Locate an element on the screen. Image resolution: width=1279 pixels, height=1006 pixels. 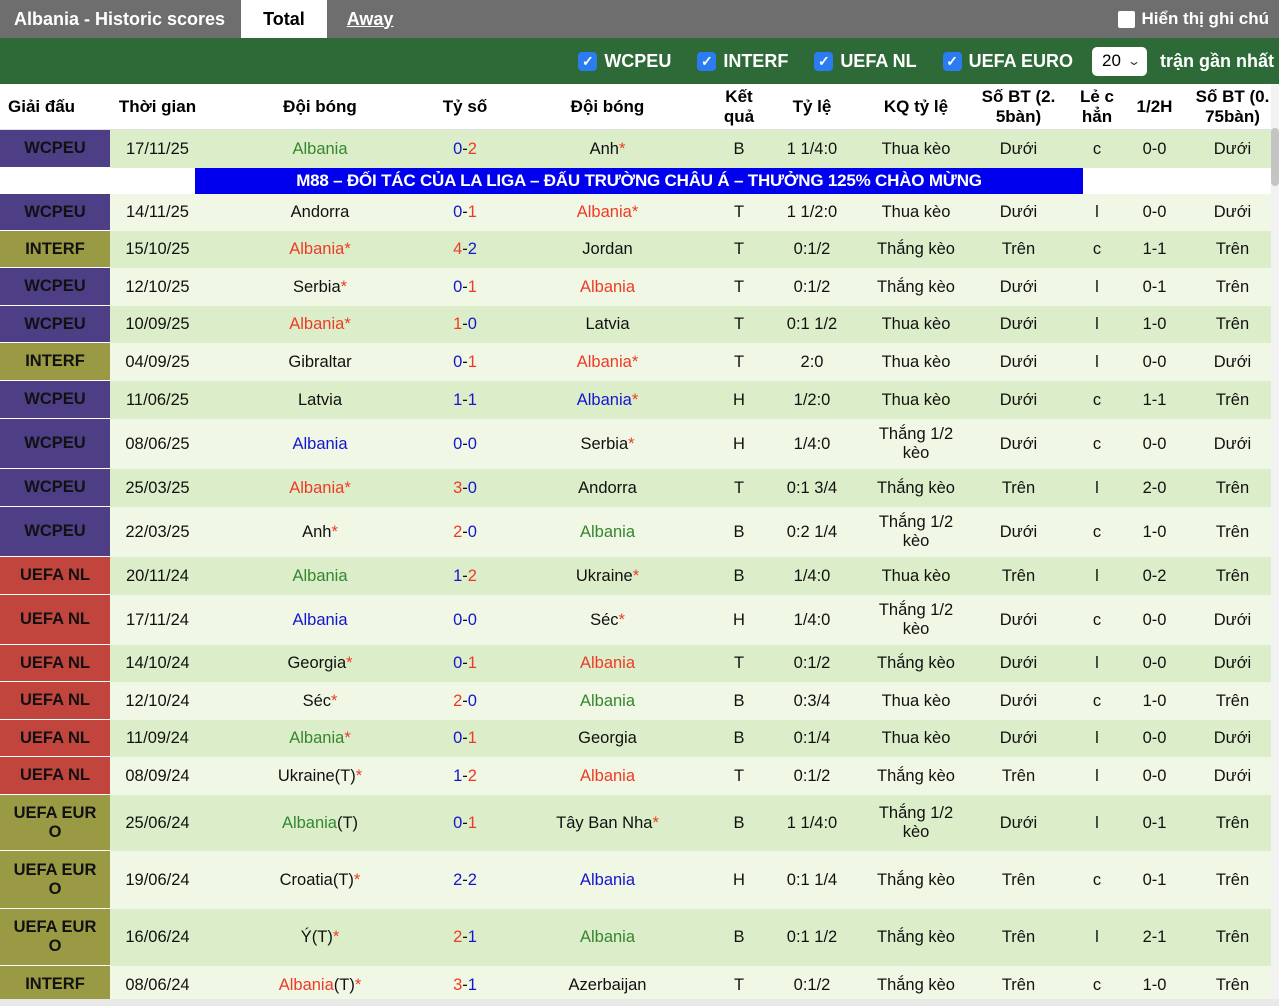
half-time-score-cell: 0-0 is located at coordinates (1154, 775).